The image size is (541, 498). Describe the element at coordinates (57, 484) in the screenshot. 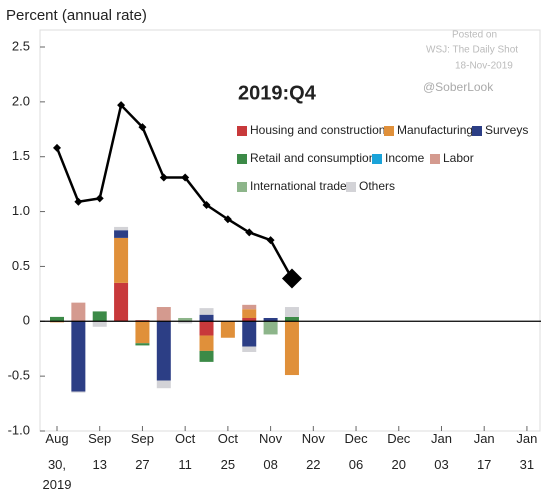

I see `x-tick-label-line: 2019` at that location.